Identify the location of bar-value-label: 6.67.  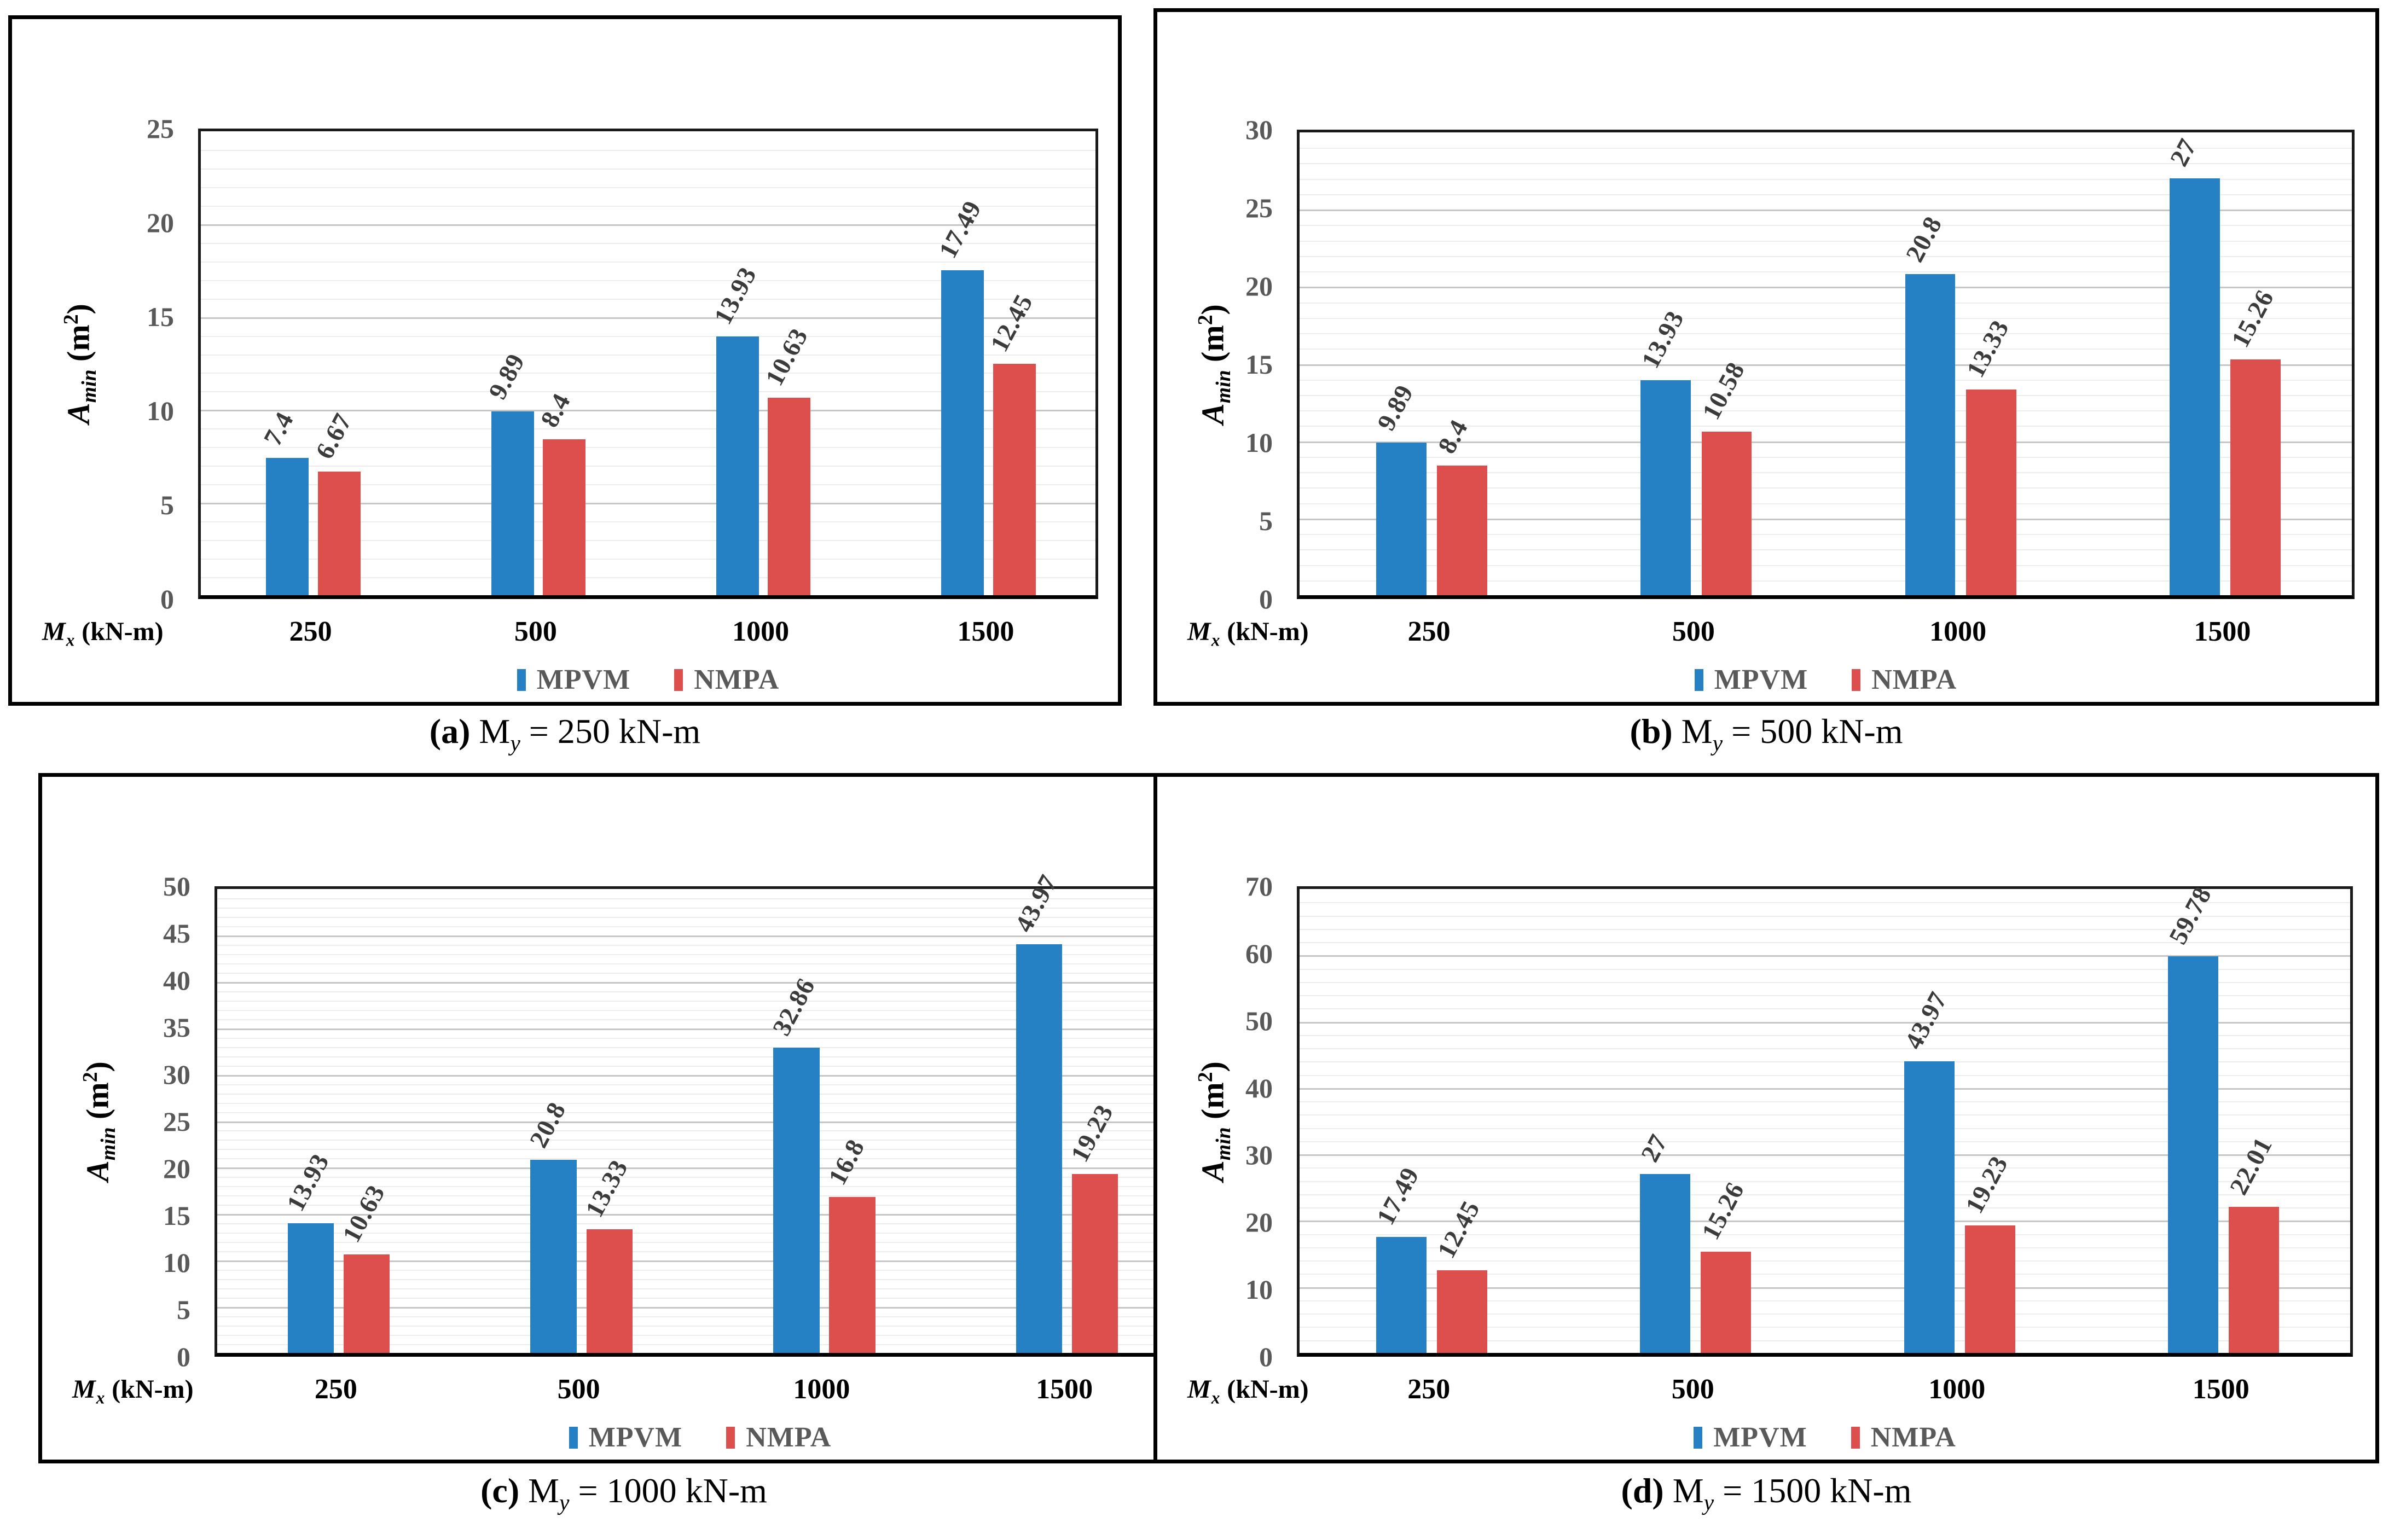
(334, 436).